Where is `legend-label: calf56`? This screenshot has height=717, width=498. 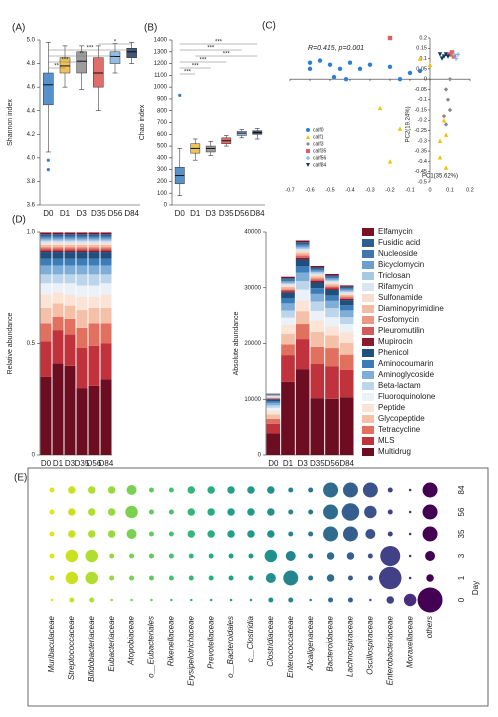 legend-label: calf56 is located at coordinates (320, 158).